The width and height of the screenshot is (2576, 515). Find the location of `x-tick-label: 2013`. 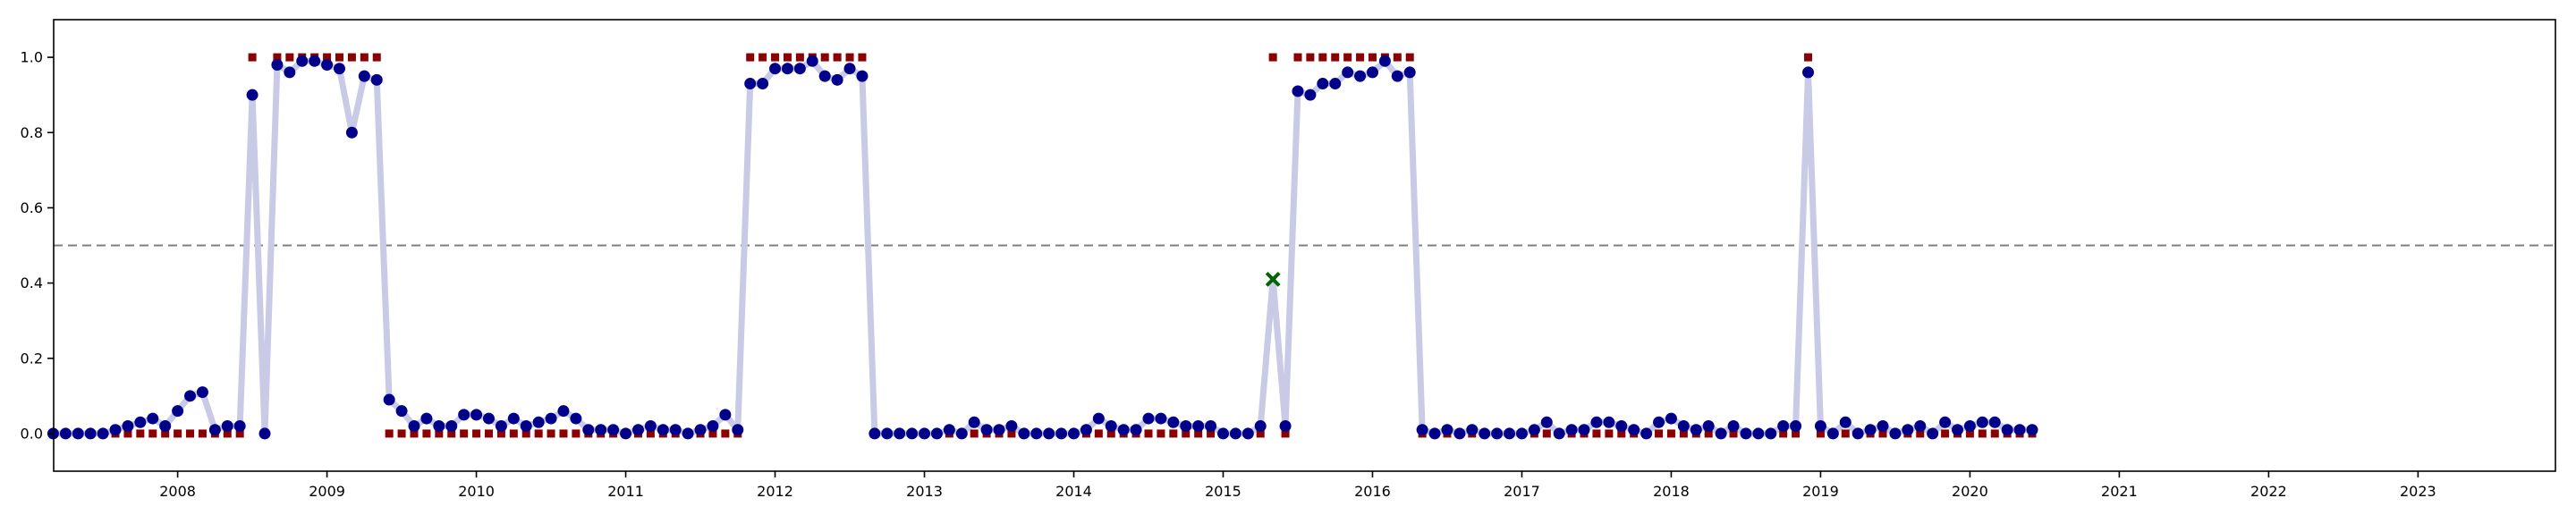

x-tick-label: 2013 is located at coordinates (924, 491).